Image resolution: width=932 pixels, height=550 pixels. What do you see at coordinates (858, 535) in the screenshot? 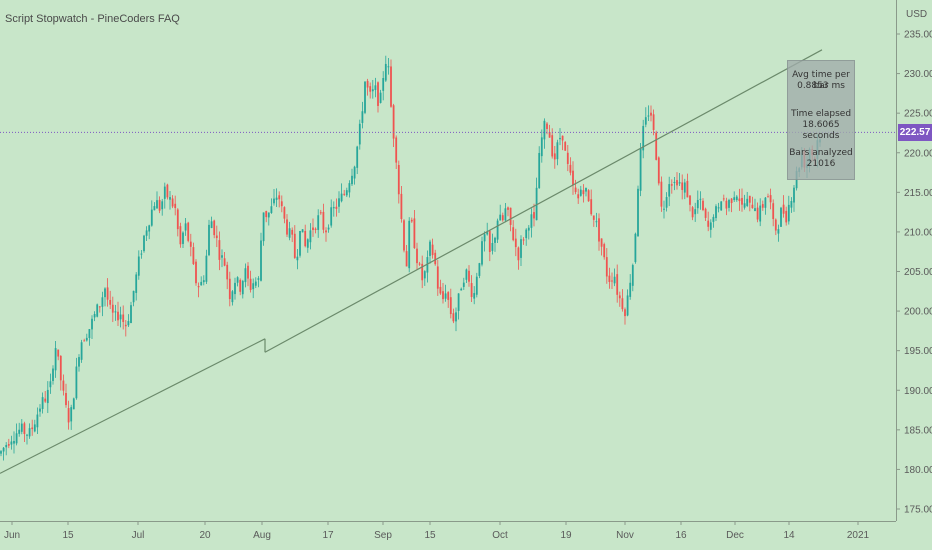
I see `x-tick-label: 2021` at bounding box center [858, 535].